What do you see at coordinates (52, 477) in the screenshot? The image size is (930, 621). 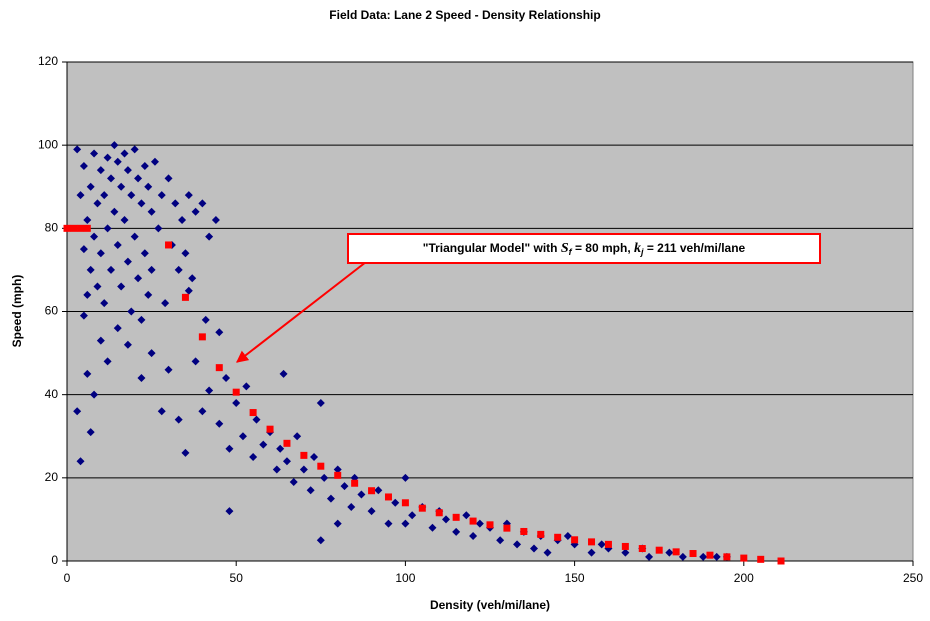 I see `y-tick-label: 20` at bounding box center [52, 477].